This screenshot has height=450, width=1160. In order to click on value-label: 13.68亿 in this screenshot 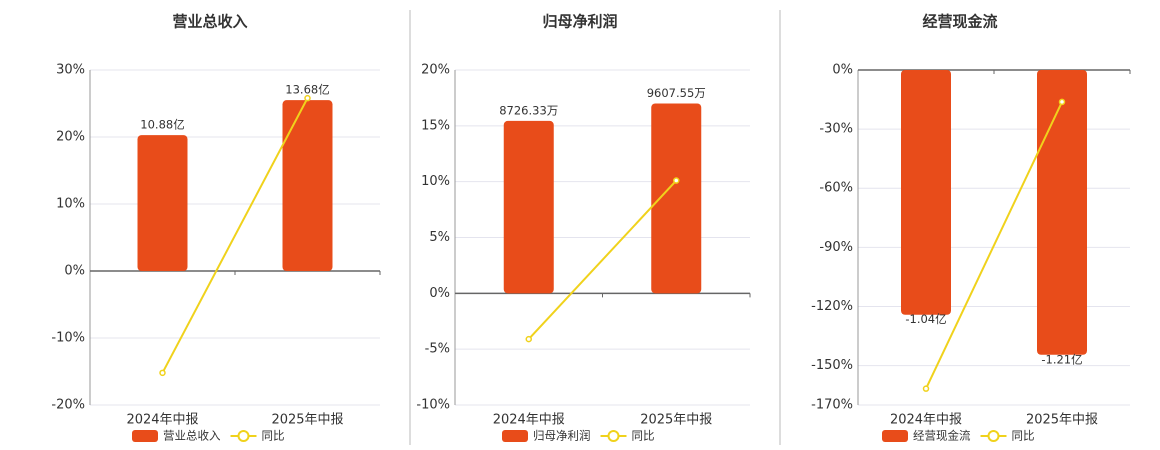, I will do `click(307, 90)`.